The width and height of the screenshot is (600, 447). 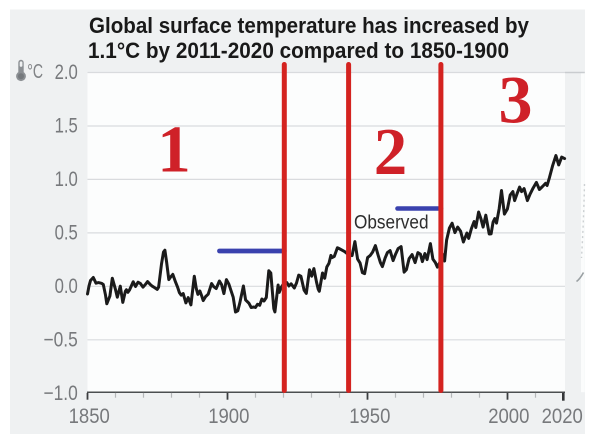 What do you see at coordinates (391, 152) in the screenshot?
I see `svg-text: 2` at bounding box center [391, 152].